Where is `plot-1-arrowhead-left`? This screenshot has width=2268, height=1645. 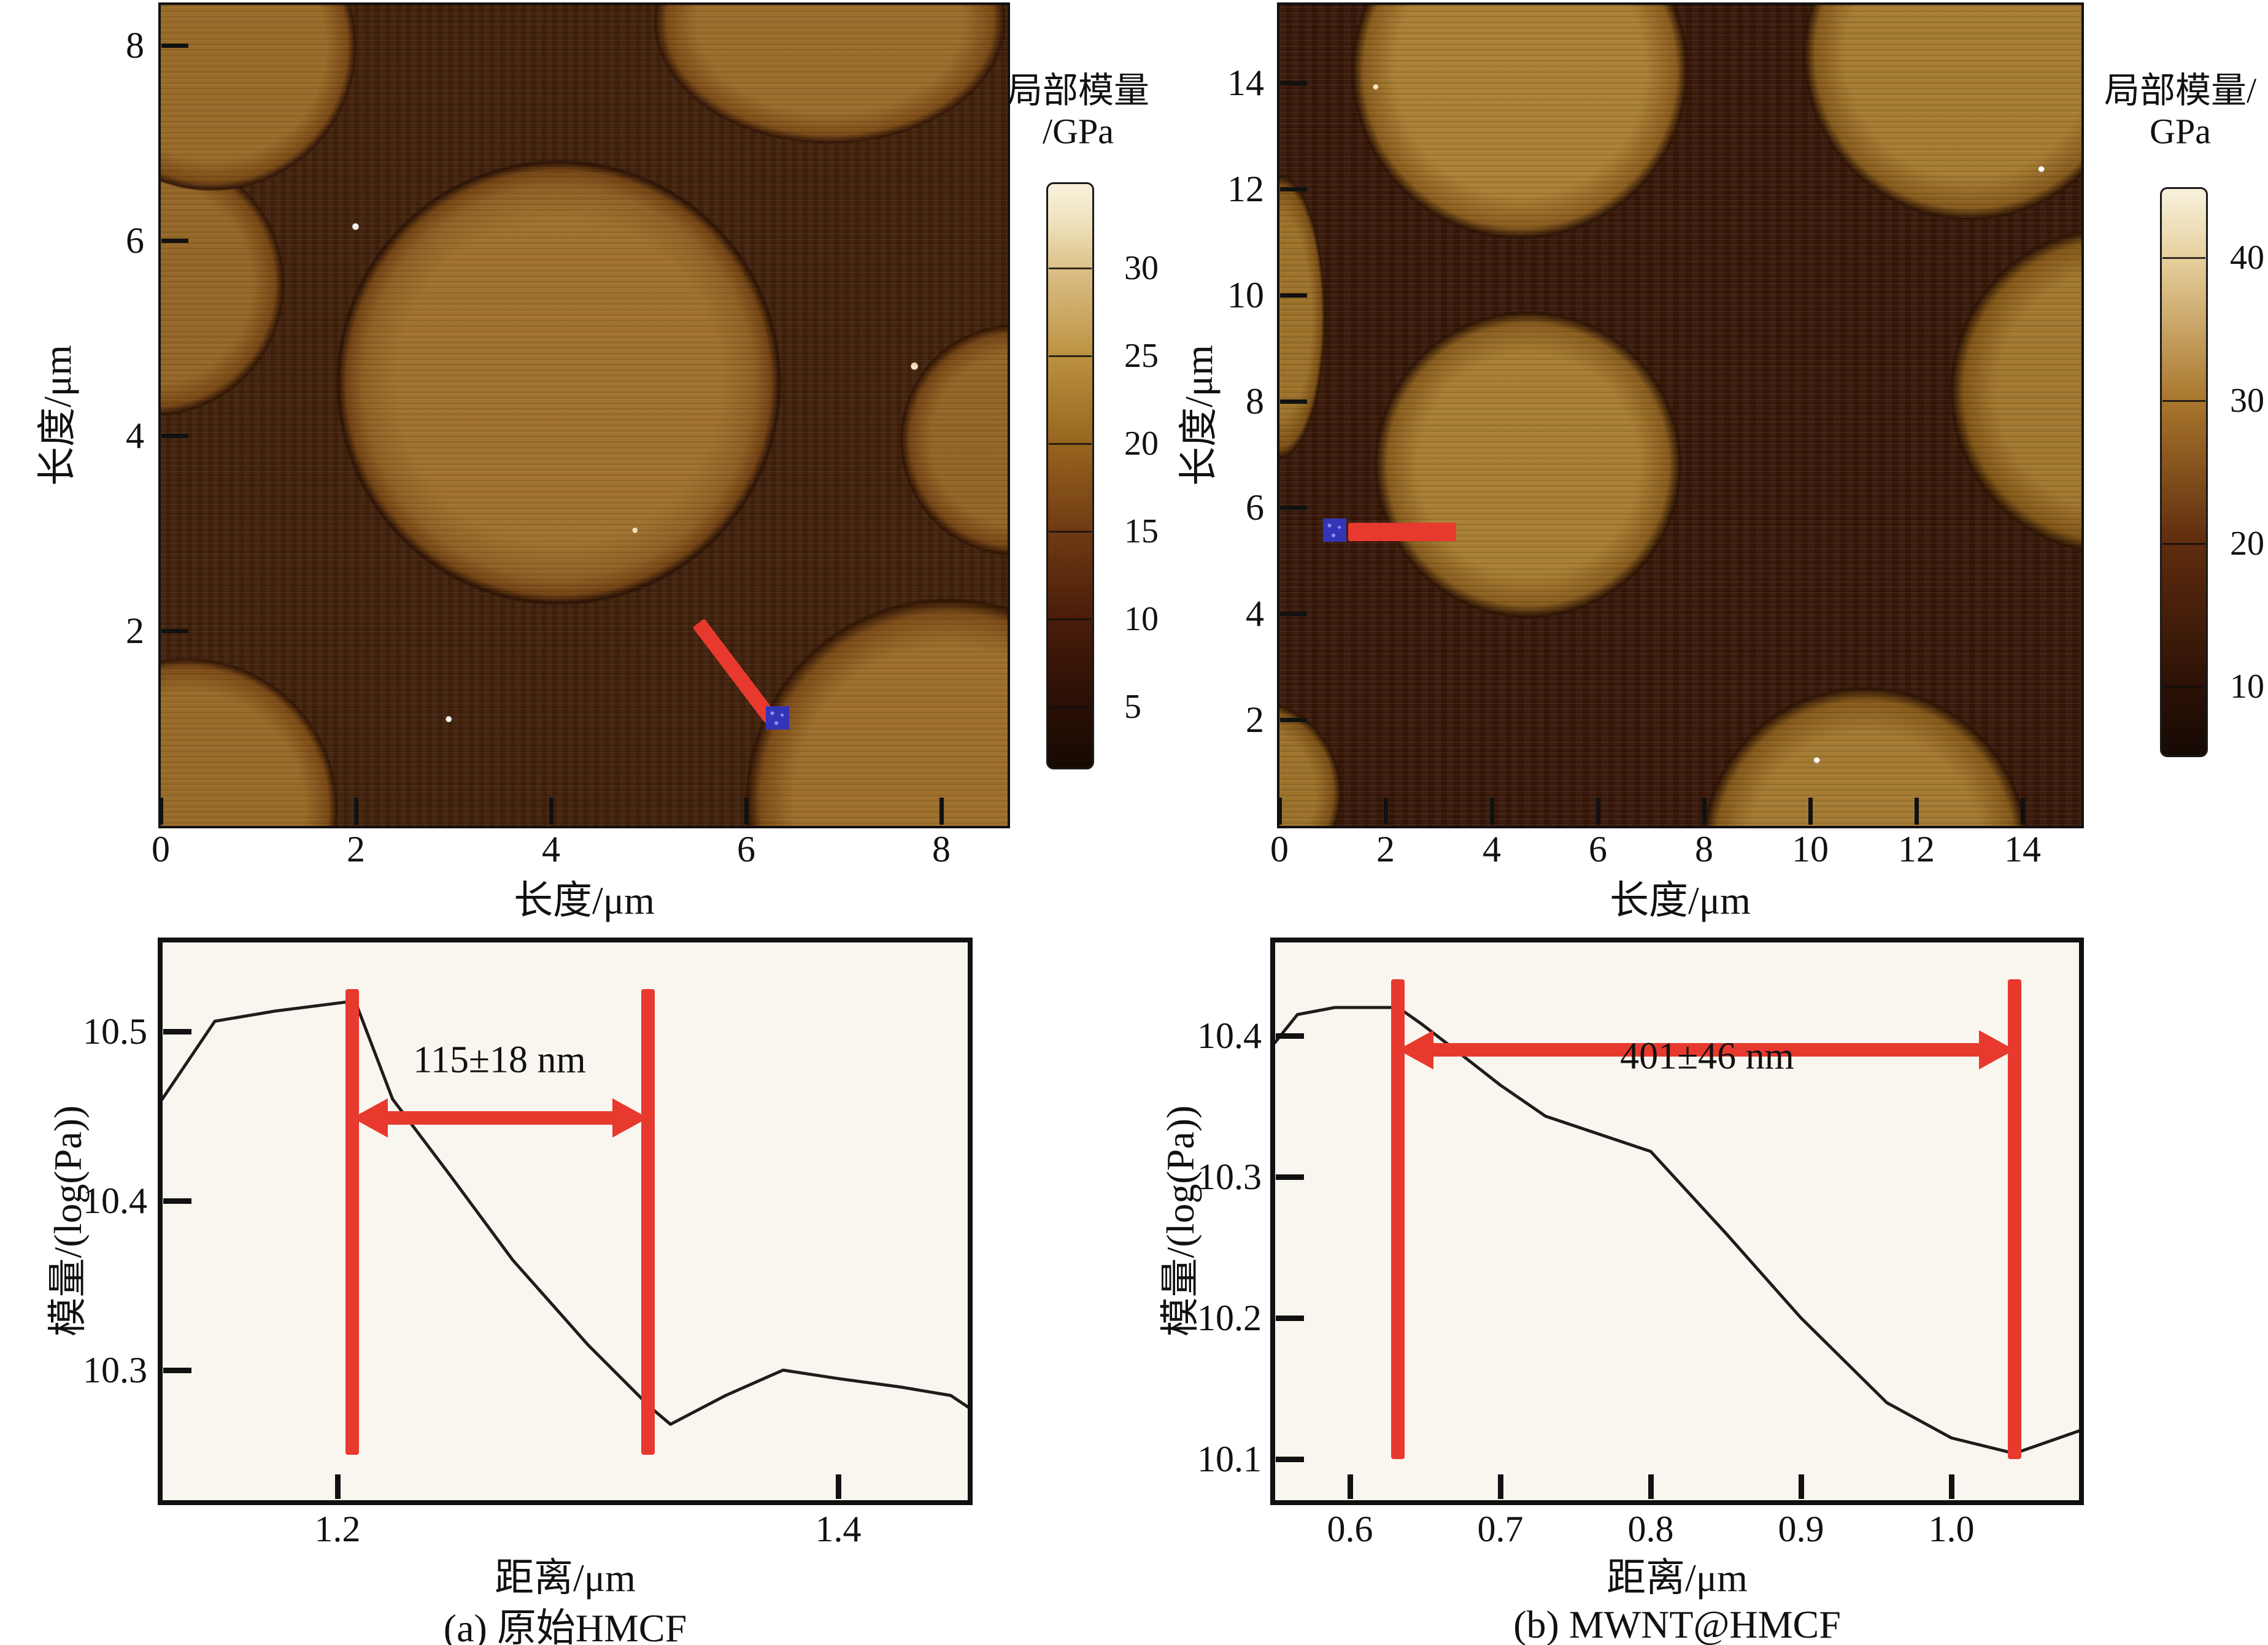
plot-1-arrowhead-left is located at coordinates (1416, 1049).